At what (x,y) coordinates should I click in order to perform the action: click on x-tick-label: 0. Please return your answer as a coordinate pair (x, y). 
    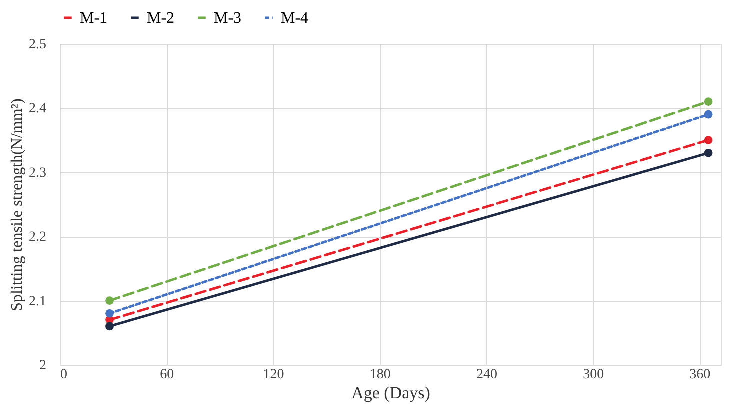
    Looking at the image, I should click on (64, 375).